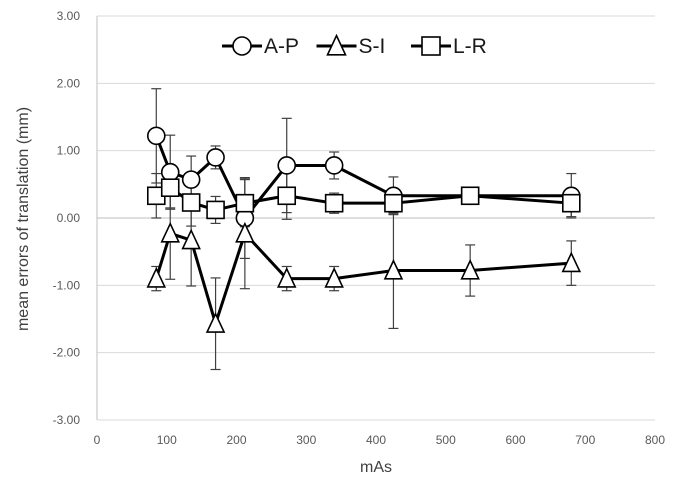 The width and height of the screenshot is (680, 480). What do you see at coordinates (167, 440) in the screenshot?
I see `x-tick-label: 100` at bounding box center [167, 440].